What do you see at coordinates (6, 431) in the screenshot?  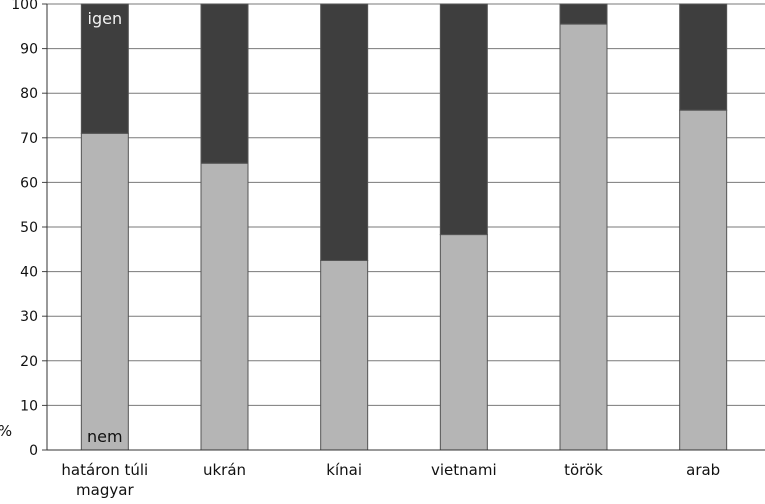 I see `y-axis-label: %` at bounding box center [6, 431].